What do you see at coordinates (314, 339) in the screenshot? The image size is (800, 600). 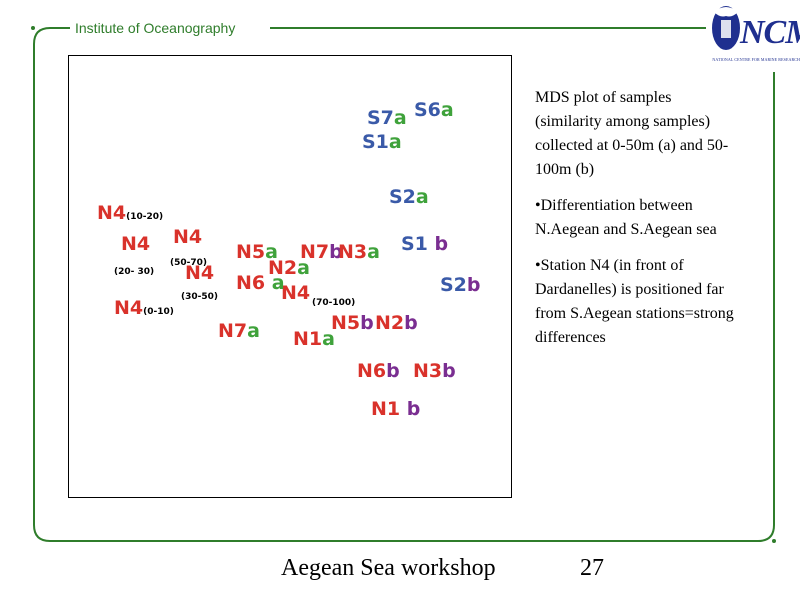 I see `point-n1a: N1a` at bounding box center [314, 339].